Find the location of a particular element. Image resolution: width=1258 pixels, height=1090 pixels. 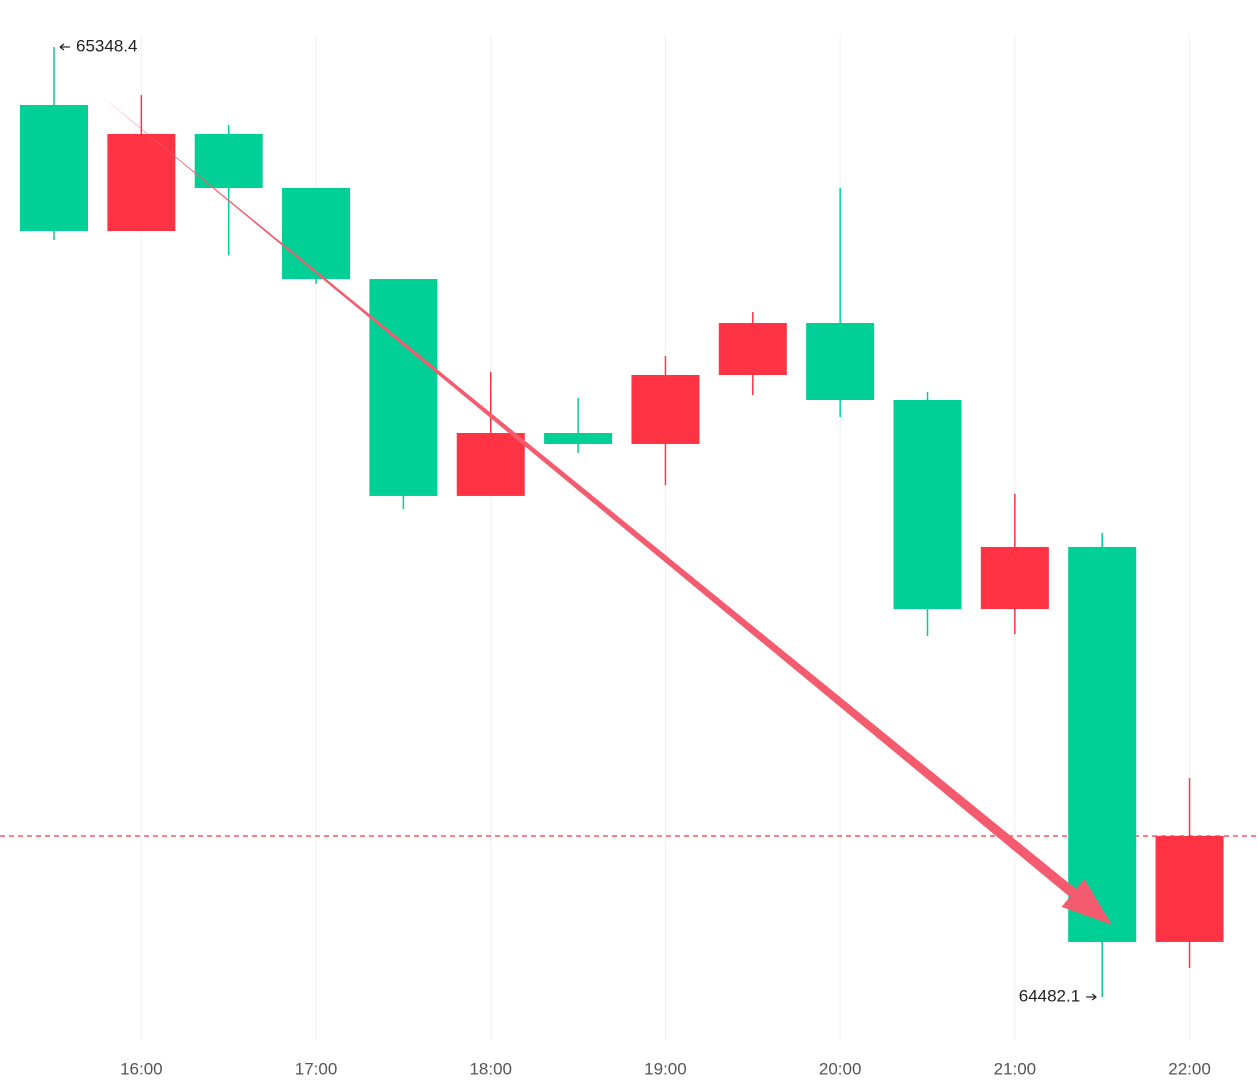

low-label: 64482.1 is located at coordinates (1049, 995).